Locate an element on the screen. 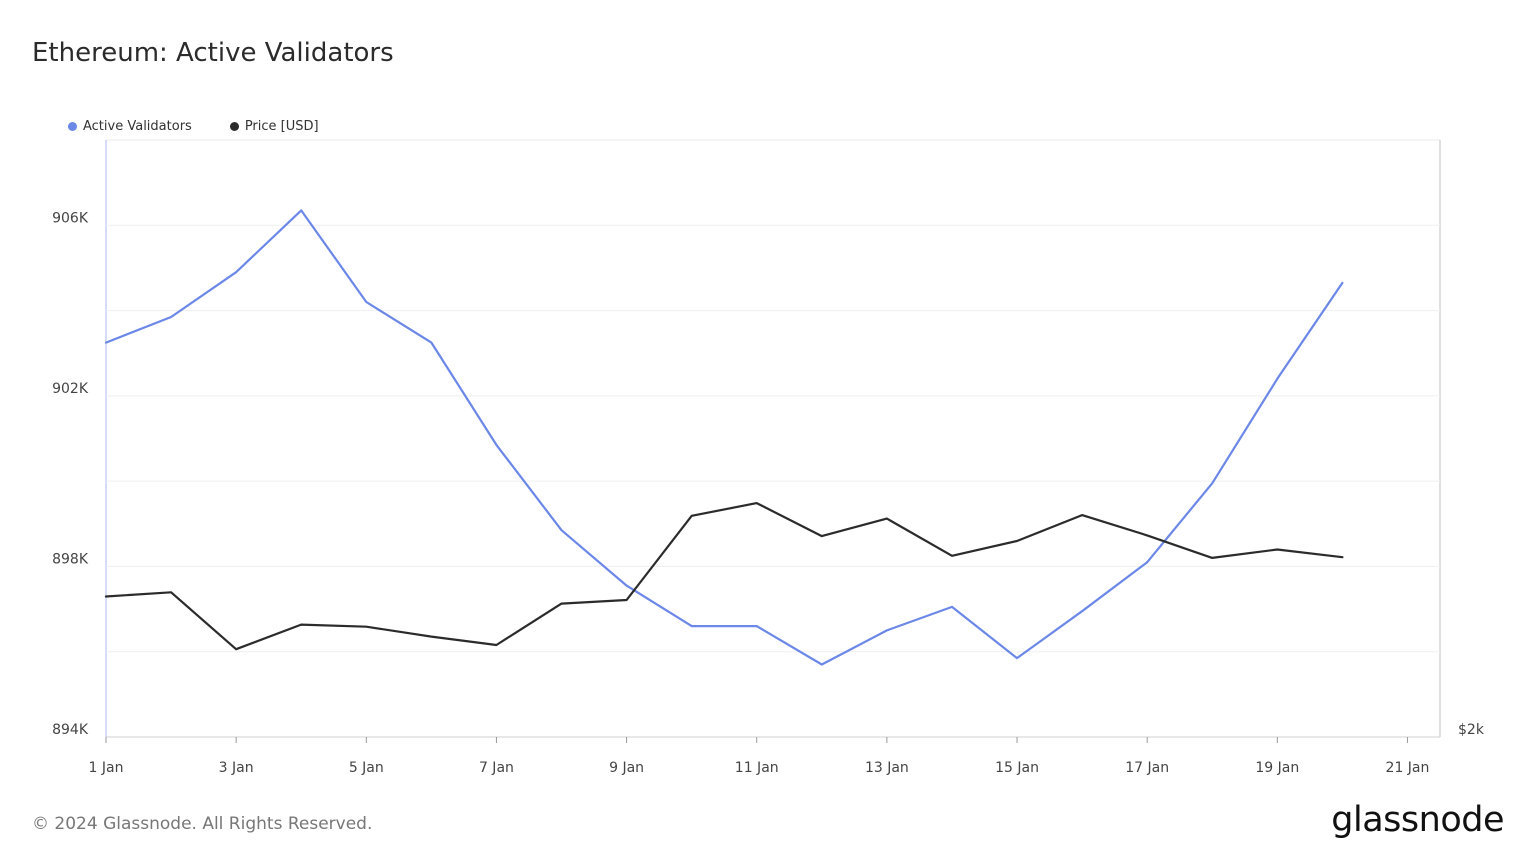 Image resolution: width=1536 pixels, height=864 pixels. legend-dot-active-validators is located at coordinates (72, 126).